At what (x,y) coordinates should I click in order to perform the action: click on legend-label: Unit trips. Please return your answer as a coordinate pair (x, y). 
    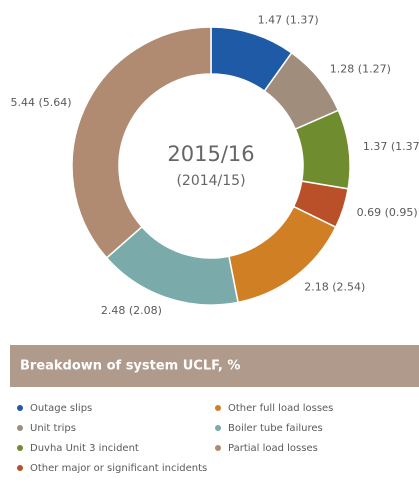
    Looking at the image, I should click on (53, 428).